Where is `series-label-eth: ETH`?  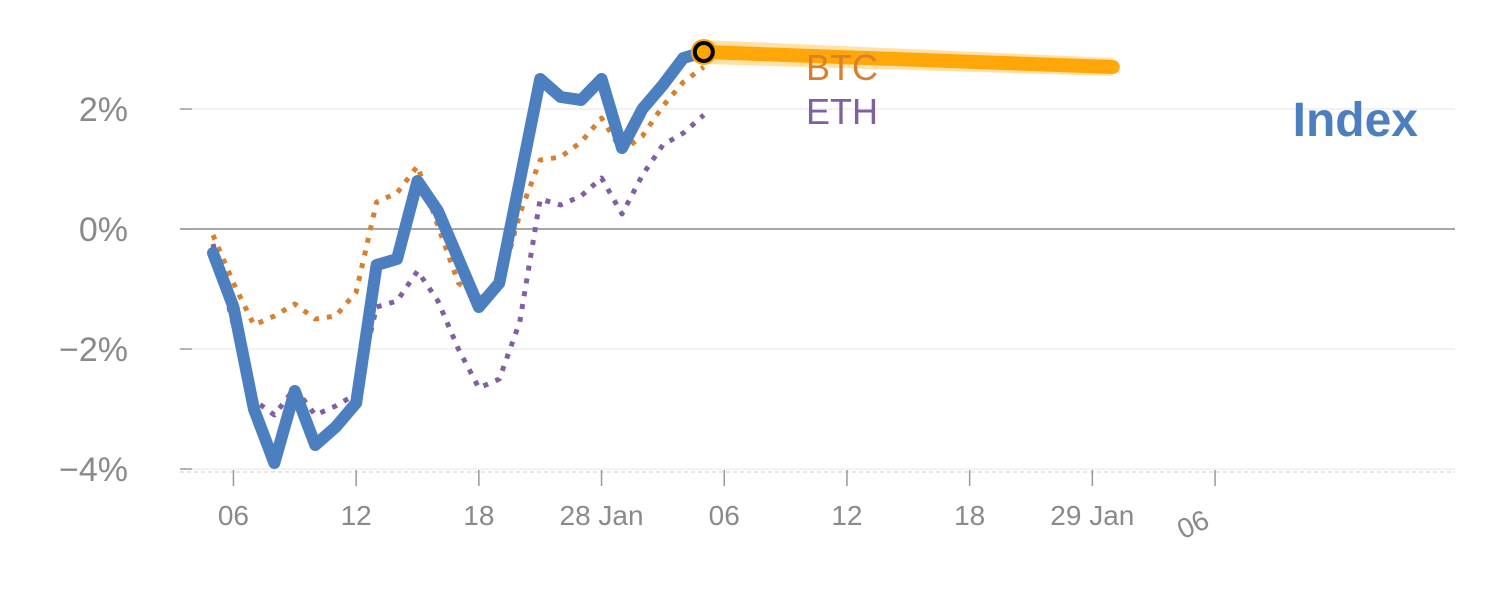
series-label-eth: ETH is located at coordinates (842, 111).